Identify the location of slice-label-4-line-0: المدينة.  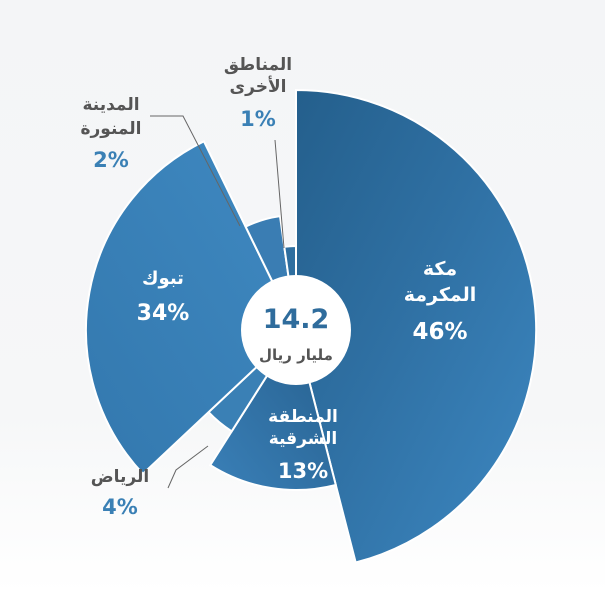
(110, 105).